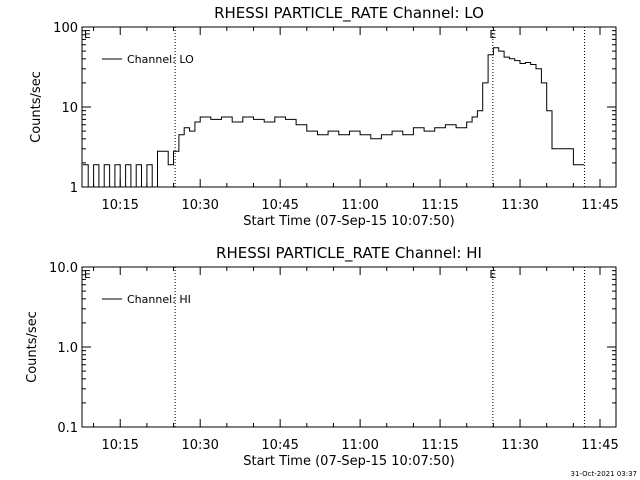  I want to click on legend-label: Channel: LO, so click(160, 59).